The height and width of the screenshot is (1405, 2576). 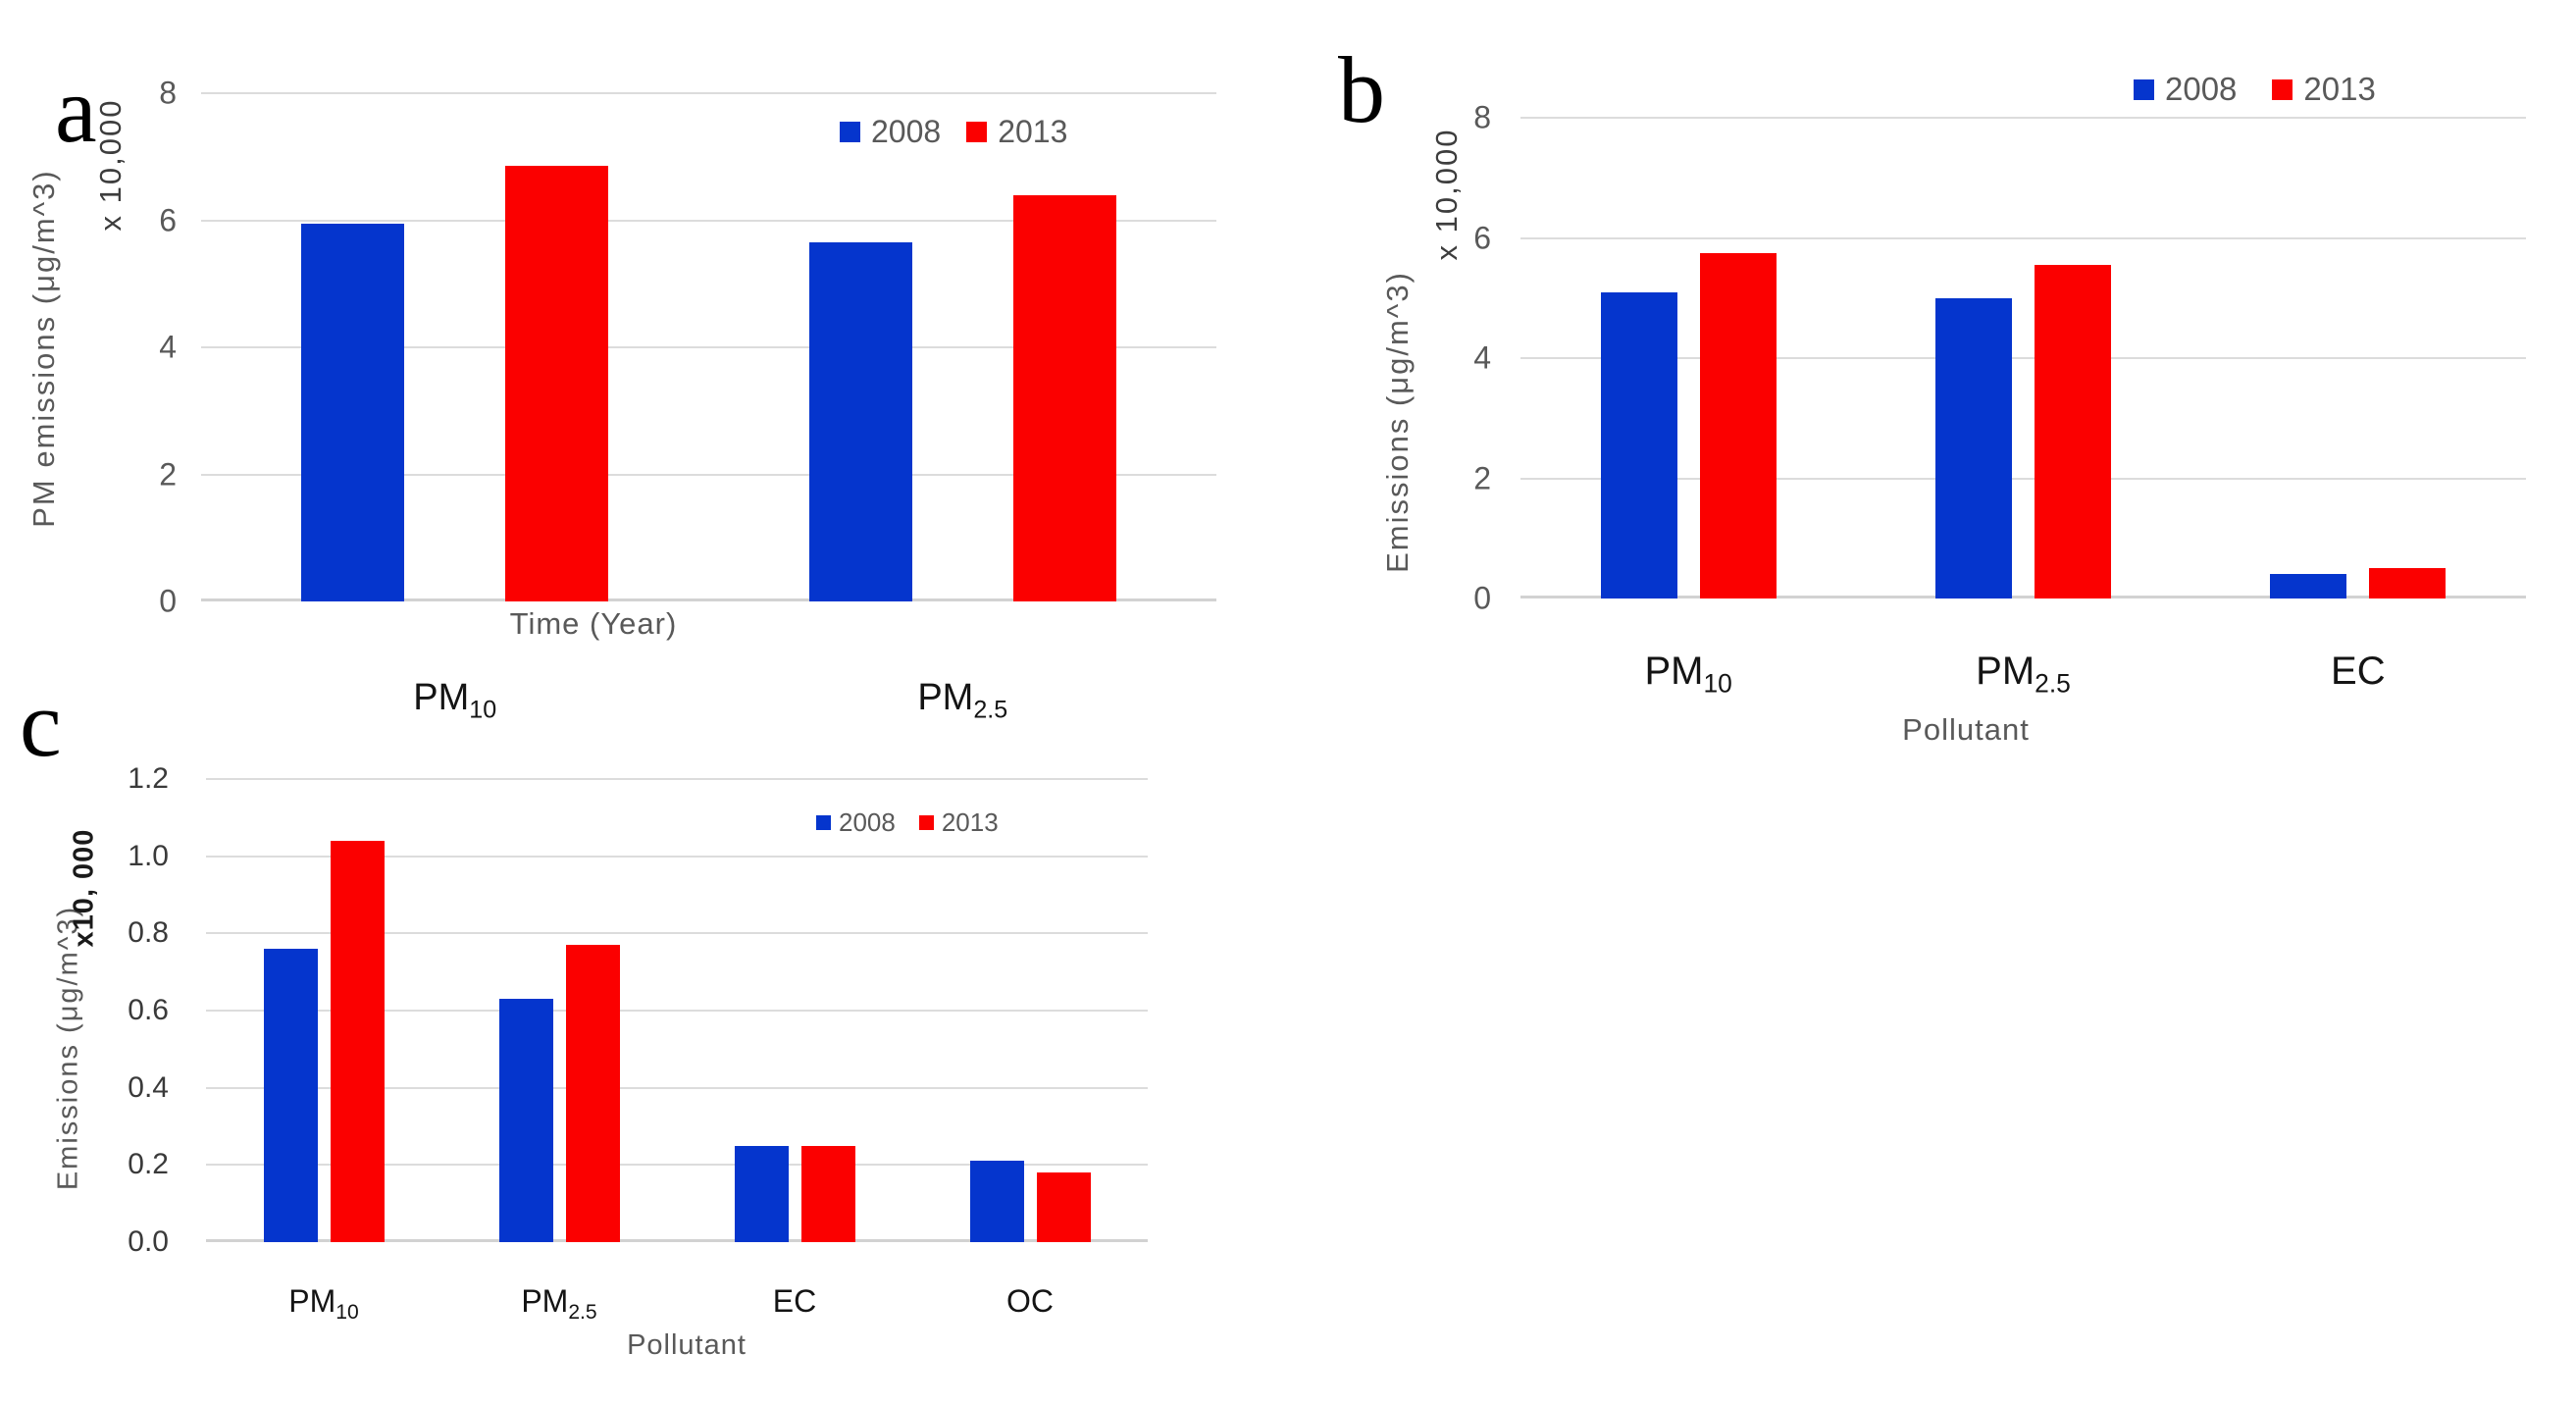 I want to click on y-tick-label: 0.8, so click(x=148, y=933).